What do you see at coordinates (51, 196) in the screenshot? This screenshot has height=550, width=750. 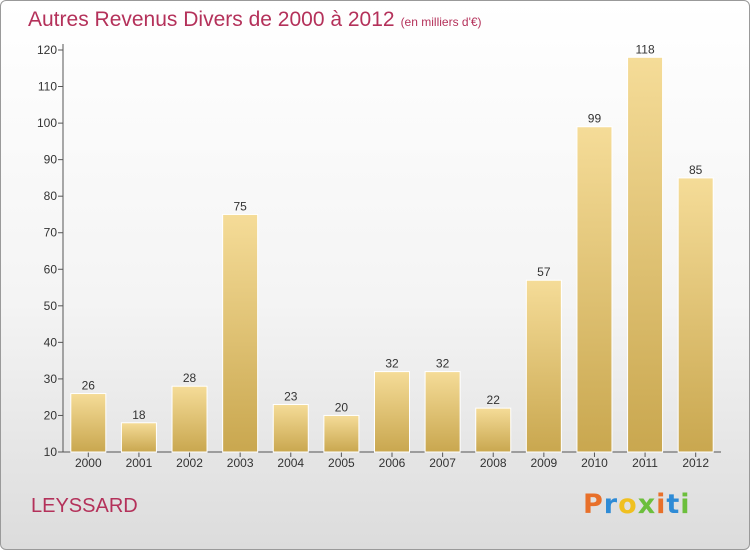 I see `y-tick-label: 80` at bounding box center [51, 196].